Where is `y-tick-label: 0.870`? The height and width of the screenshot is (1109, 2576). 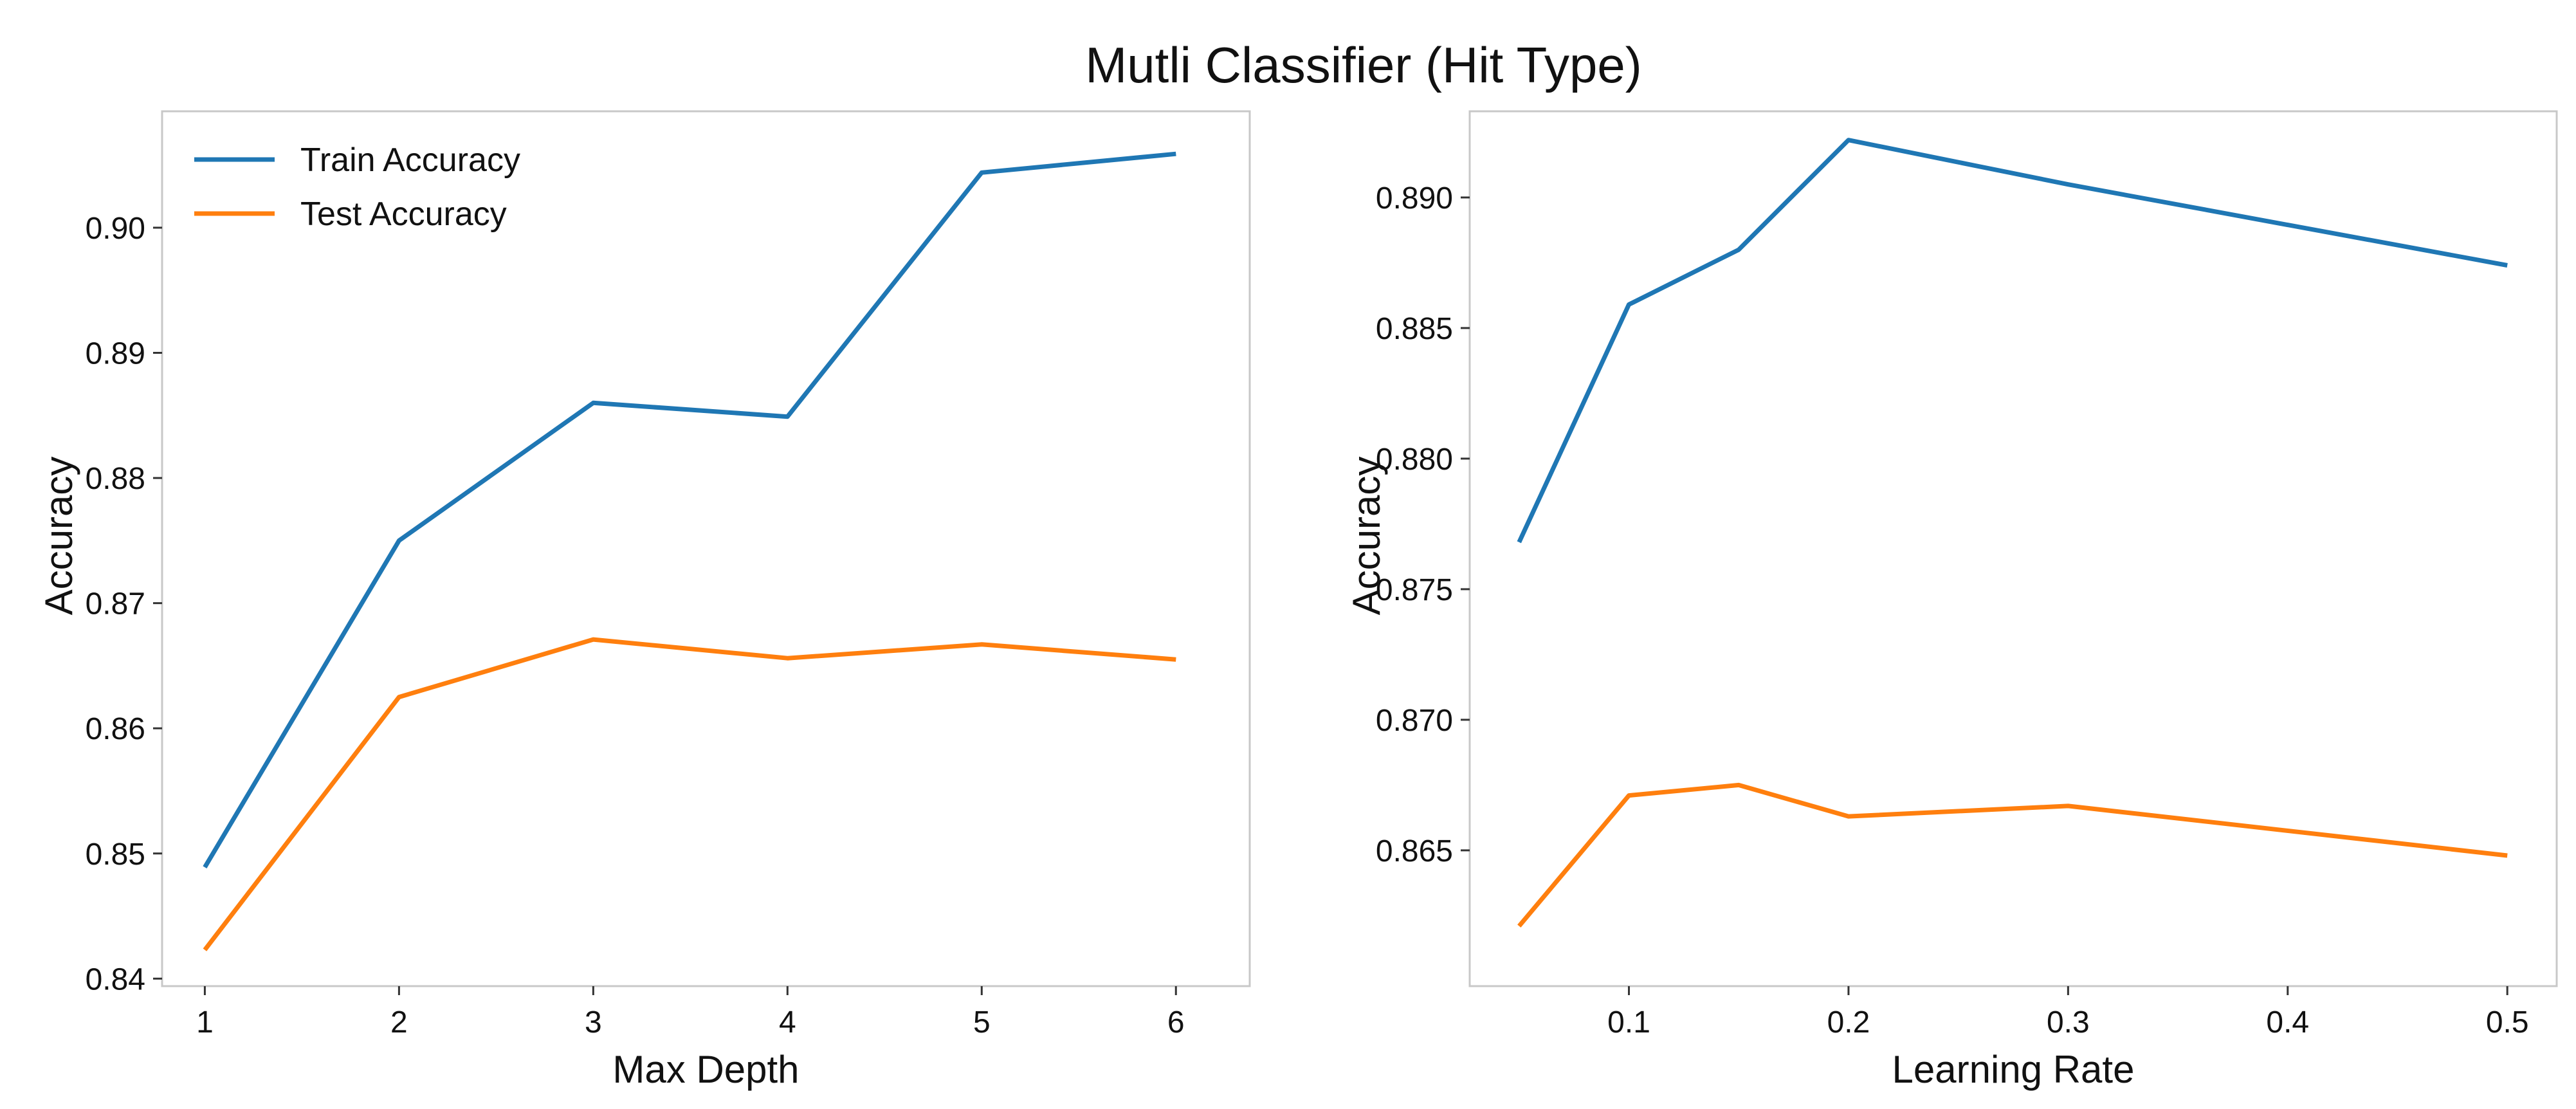
y-tick-label: 0.870 is located at coordinates (1414, 721).